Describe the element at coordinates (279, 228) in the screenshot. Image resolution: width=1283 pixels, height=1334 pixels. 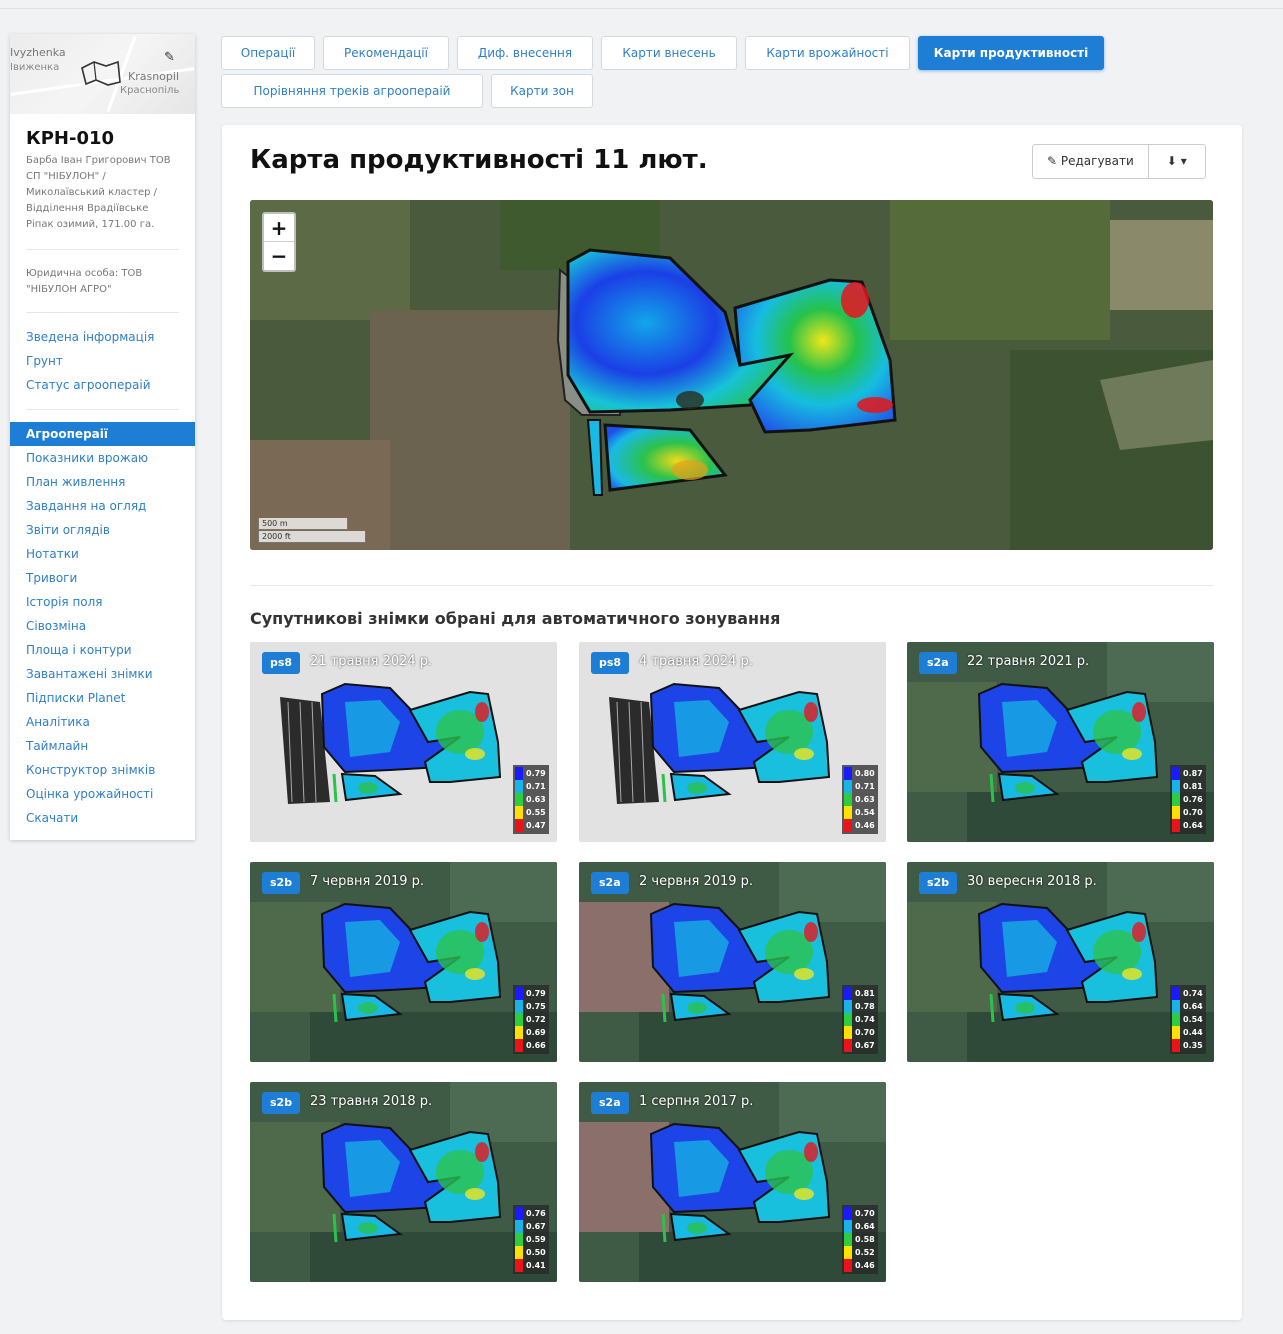
I see `zoom-in-button: +` at that location.